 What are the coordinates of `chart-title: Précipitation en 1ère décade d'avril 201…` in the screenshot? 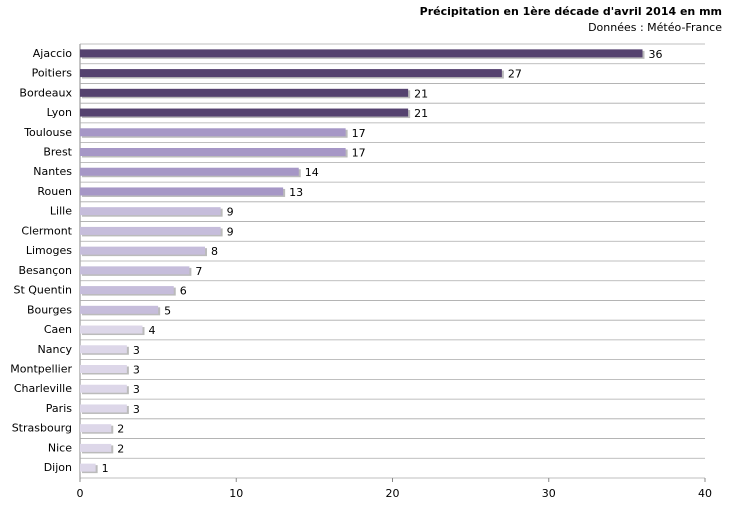 It's located at (571, 11).